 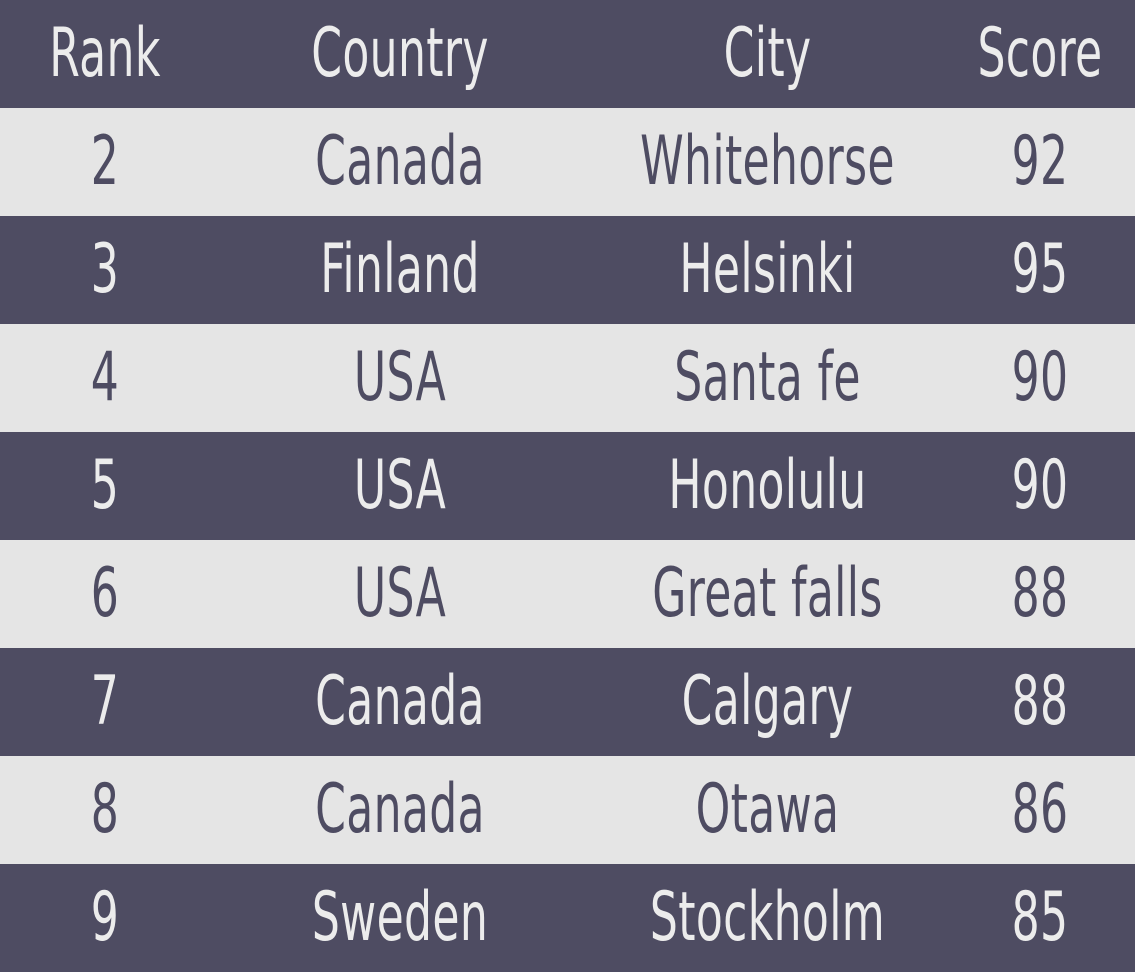 What do you see at coordinates (767, 269) in the screenshot?
I see `city-cell: Helsinki` at bounding box center [767, 269].